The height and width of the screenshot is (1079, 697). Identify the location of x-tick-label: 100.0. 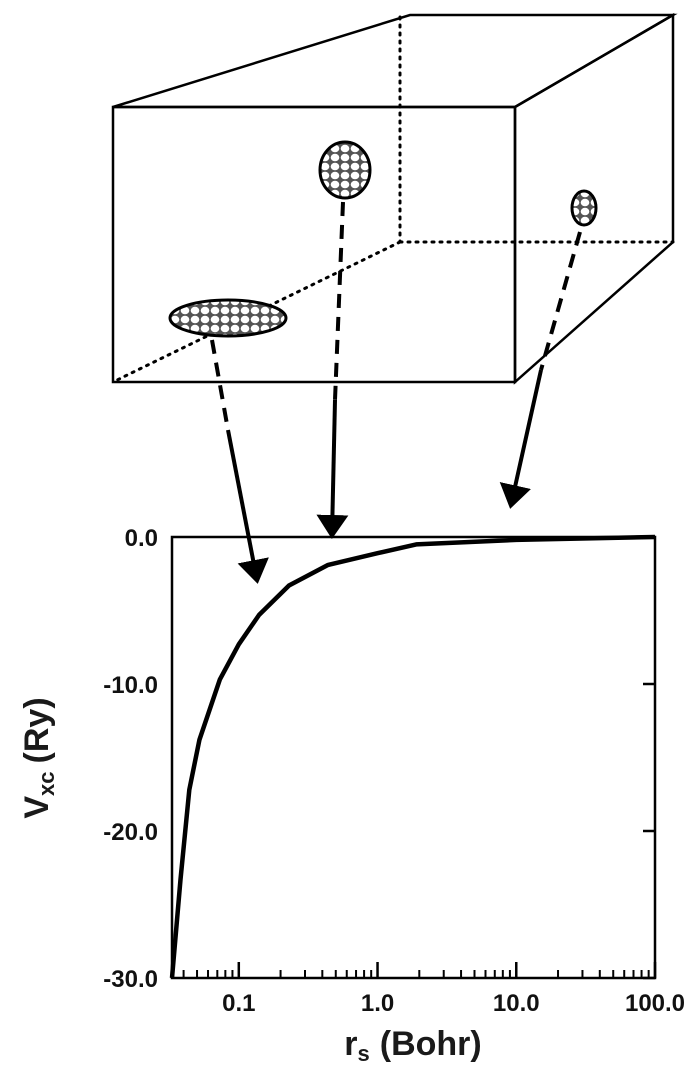
(655, 1003).